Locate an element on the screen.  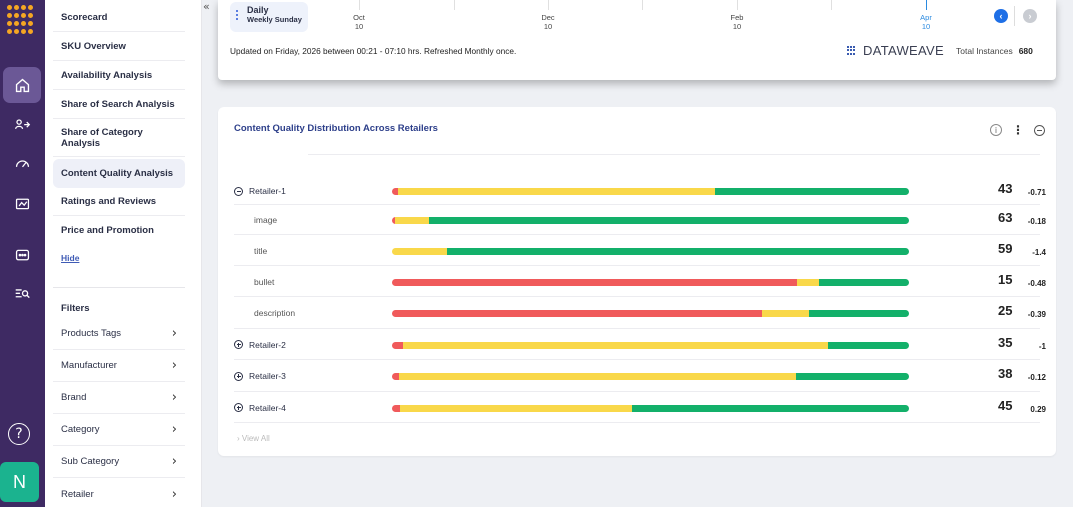
tab-underline is located at coordinates (271, 154).